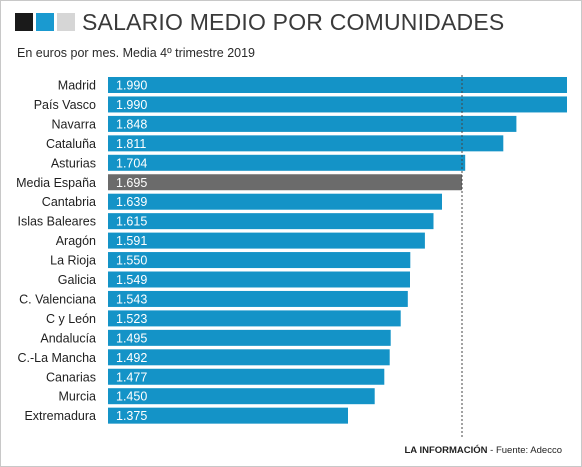  Describe the element at coordinates (71, 319) in the screenshot. I see `category-label: C y León` at that location.